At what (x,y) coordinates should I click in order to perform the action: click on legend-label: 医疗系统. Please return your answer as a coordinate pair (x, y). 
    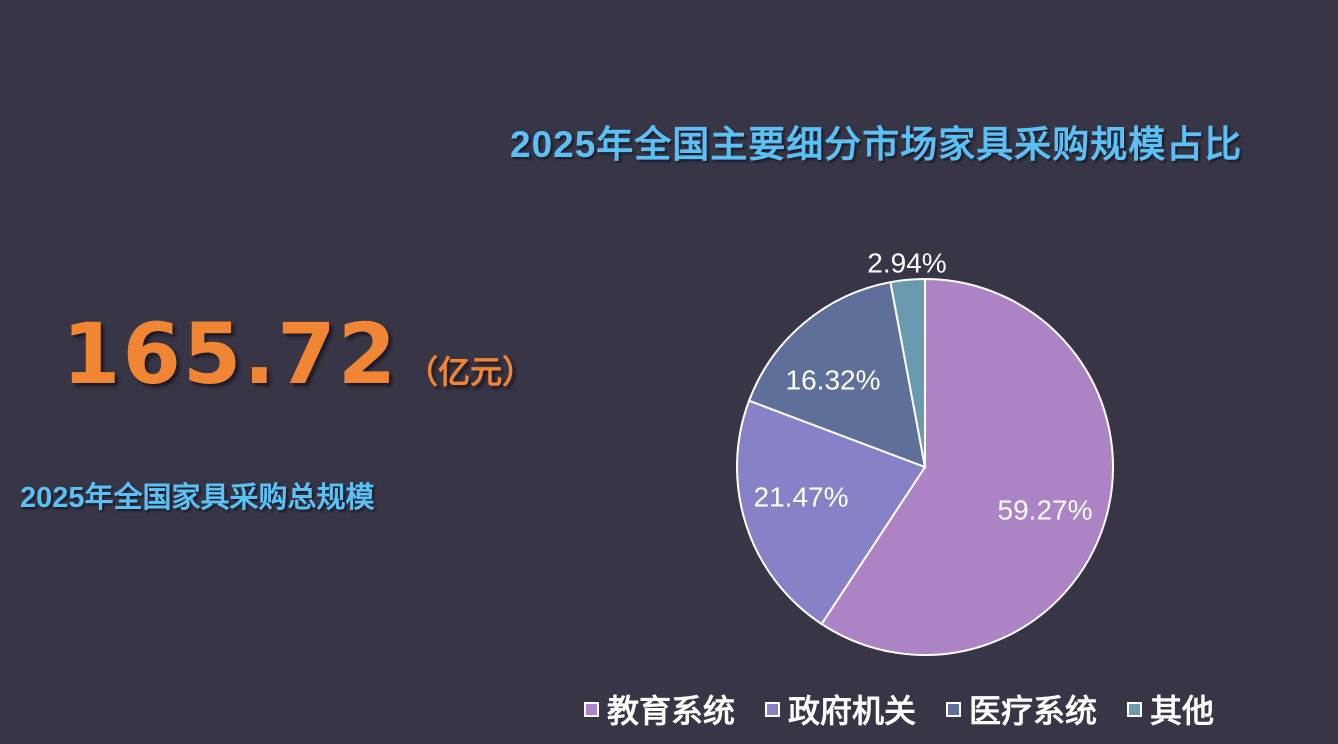
    Looking at the image, I should click on (1033, 711).